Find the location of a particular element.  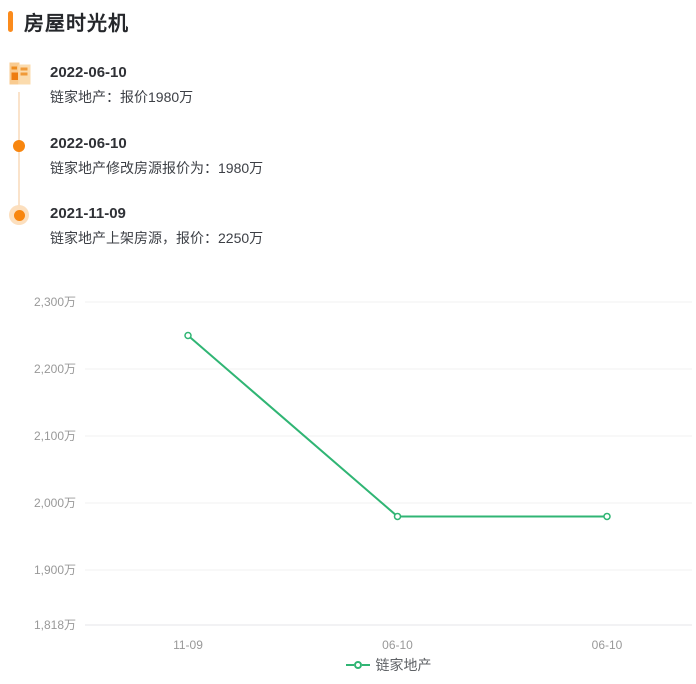

timeline-item: 2022-06-10 链家地产：报价1980万 is located at coordinates (350, 85).